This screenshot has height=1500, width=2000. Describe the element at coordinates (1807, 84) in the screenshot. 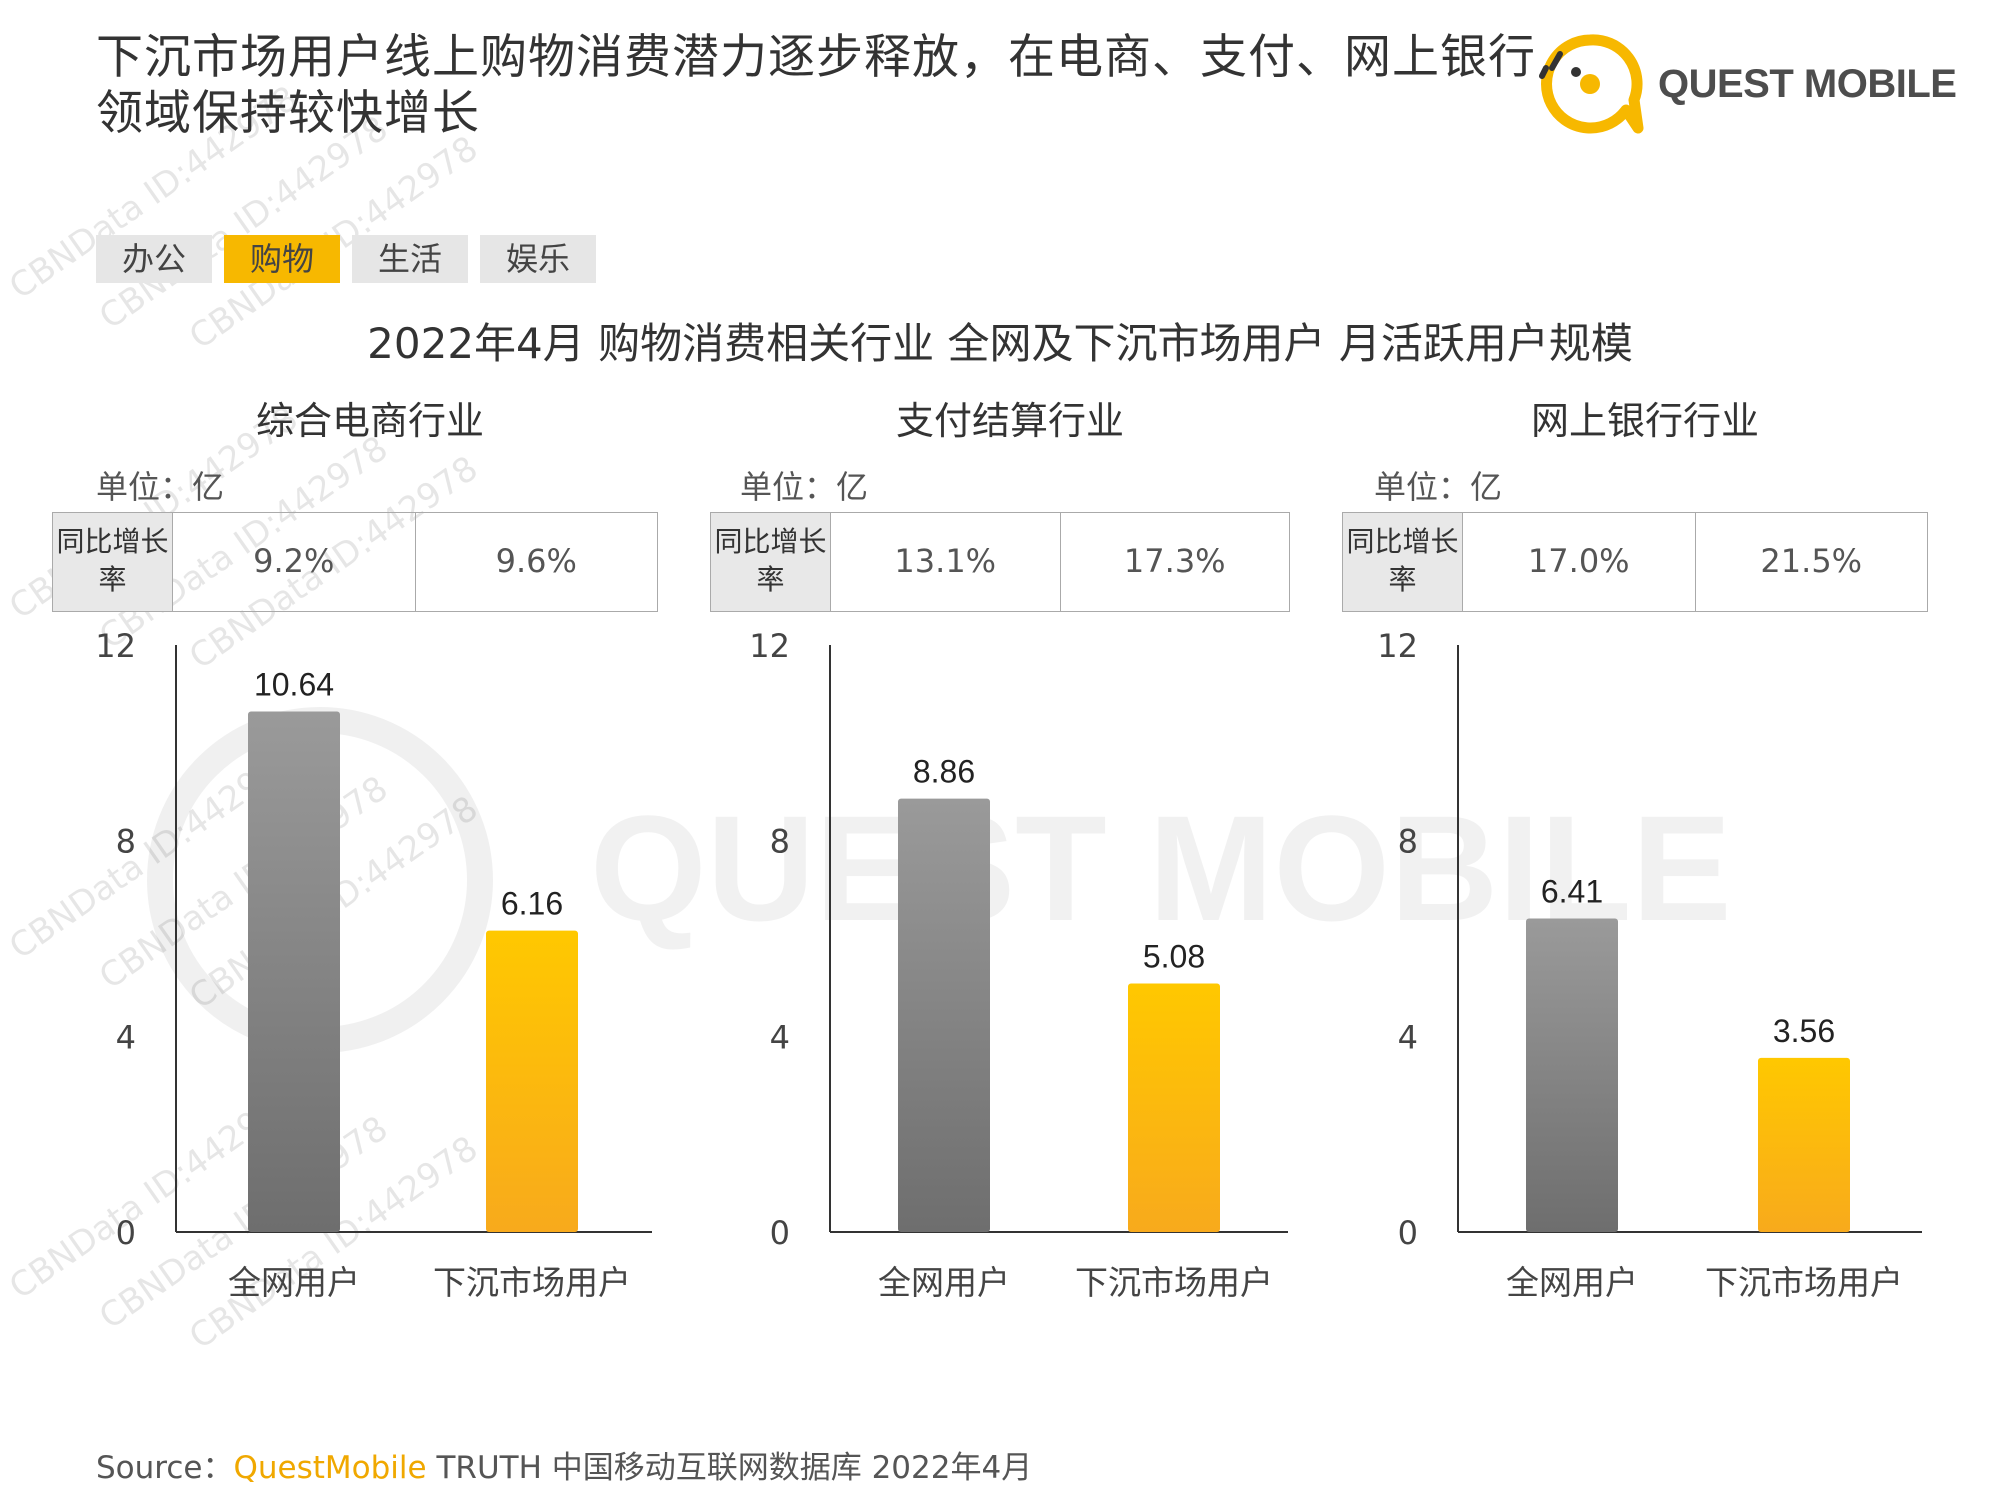

I see `brand-name: QUEST MOBILE` at that location.